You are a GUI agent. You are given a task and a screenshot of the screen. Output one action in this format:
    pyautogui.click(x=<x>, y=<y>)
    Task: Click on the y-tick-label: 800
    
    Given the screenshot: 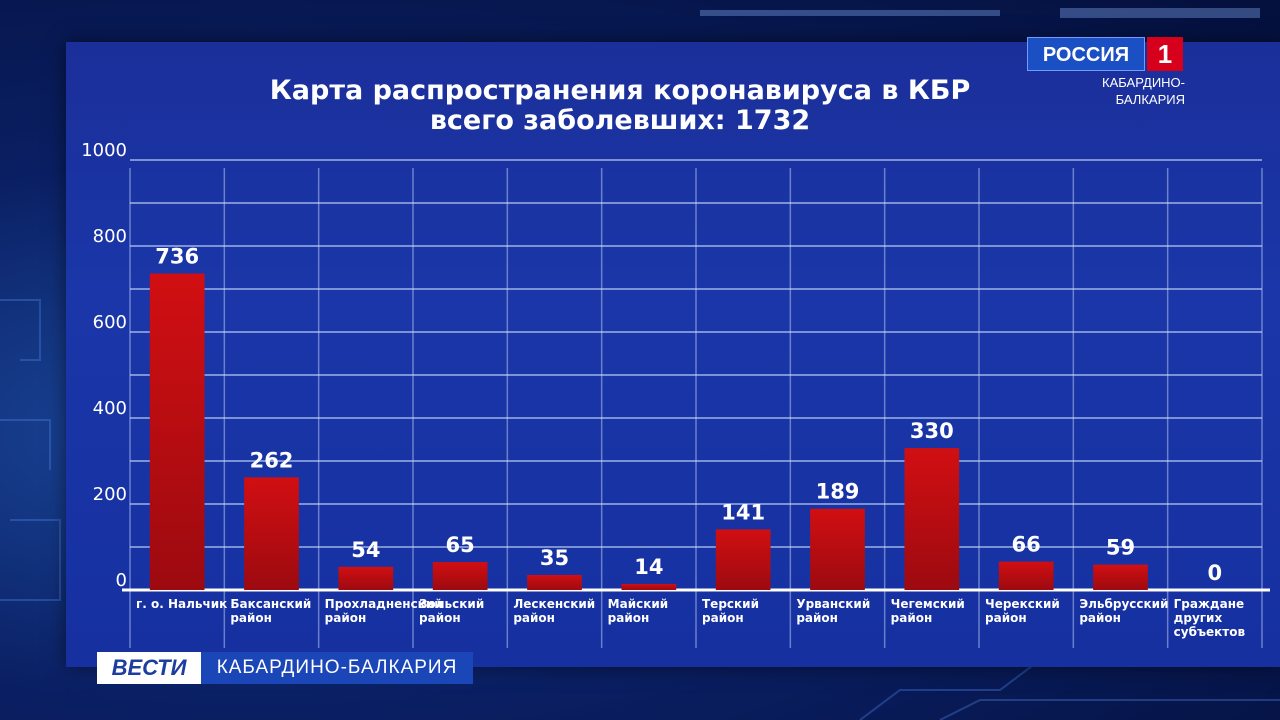 What is the action you would take?
    pyautogui.click(x=110, y=236)
    